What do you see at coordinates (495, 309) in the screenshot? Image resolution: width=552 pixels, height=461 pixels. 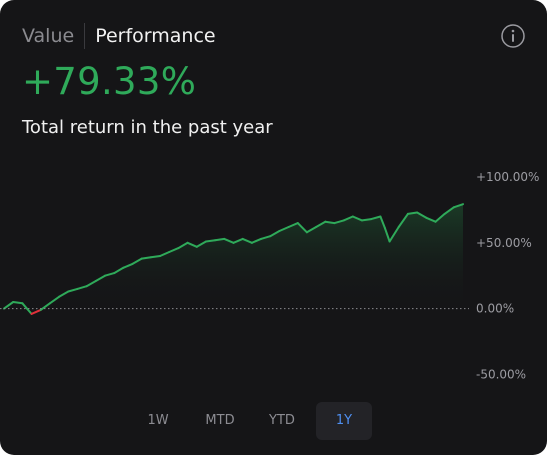 I see `y-tick-label: 0.00%` at bounding box center [495, 309].